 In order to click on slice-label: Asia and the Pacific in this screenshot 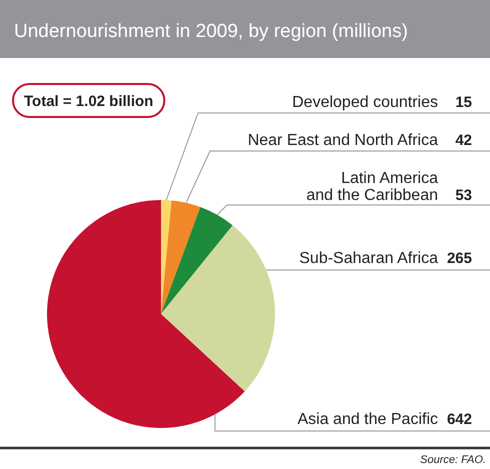, I will do `click(367, 419)`.